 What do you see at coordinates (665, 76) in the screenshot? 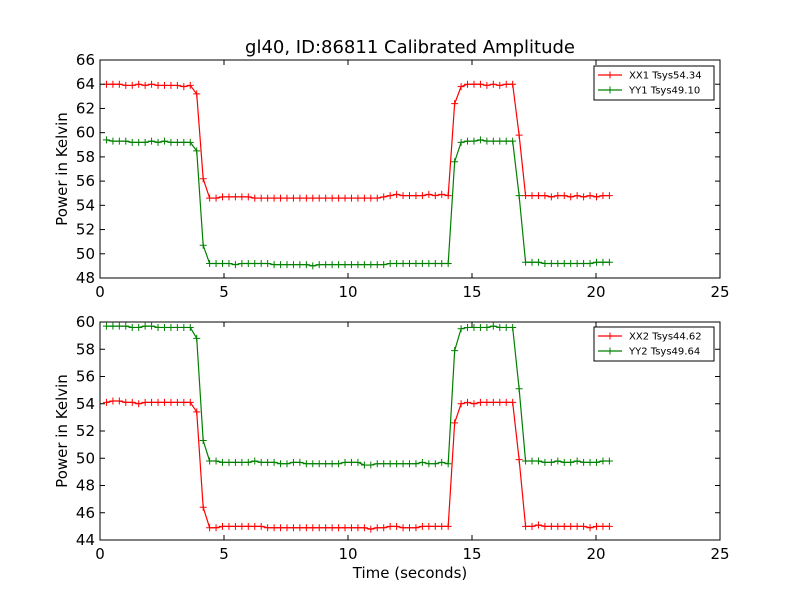
I see `legend-label: XX1 Tsys54.34` at bounding box center [665, 76].